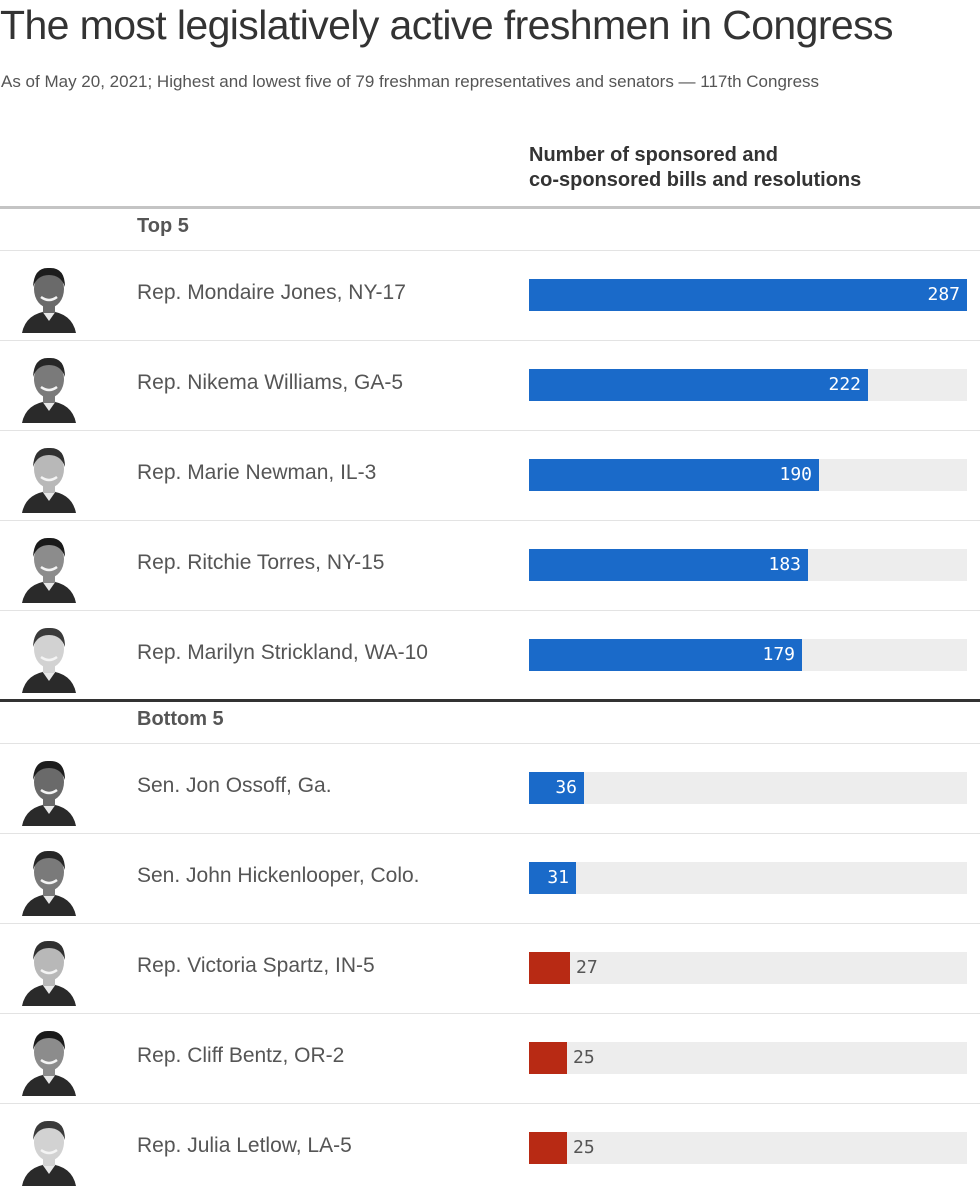  I want to click on bar-track: 183, so click(748, 565).